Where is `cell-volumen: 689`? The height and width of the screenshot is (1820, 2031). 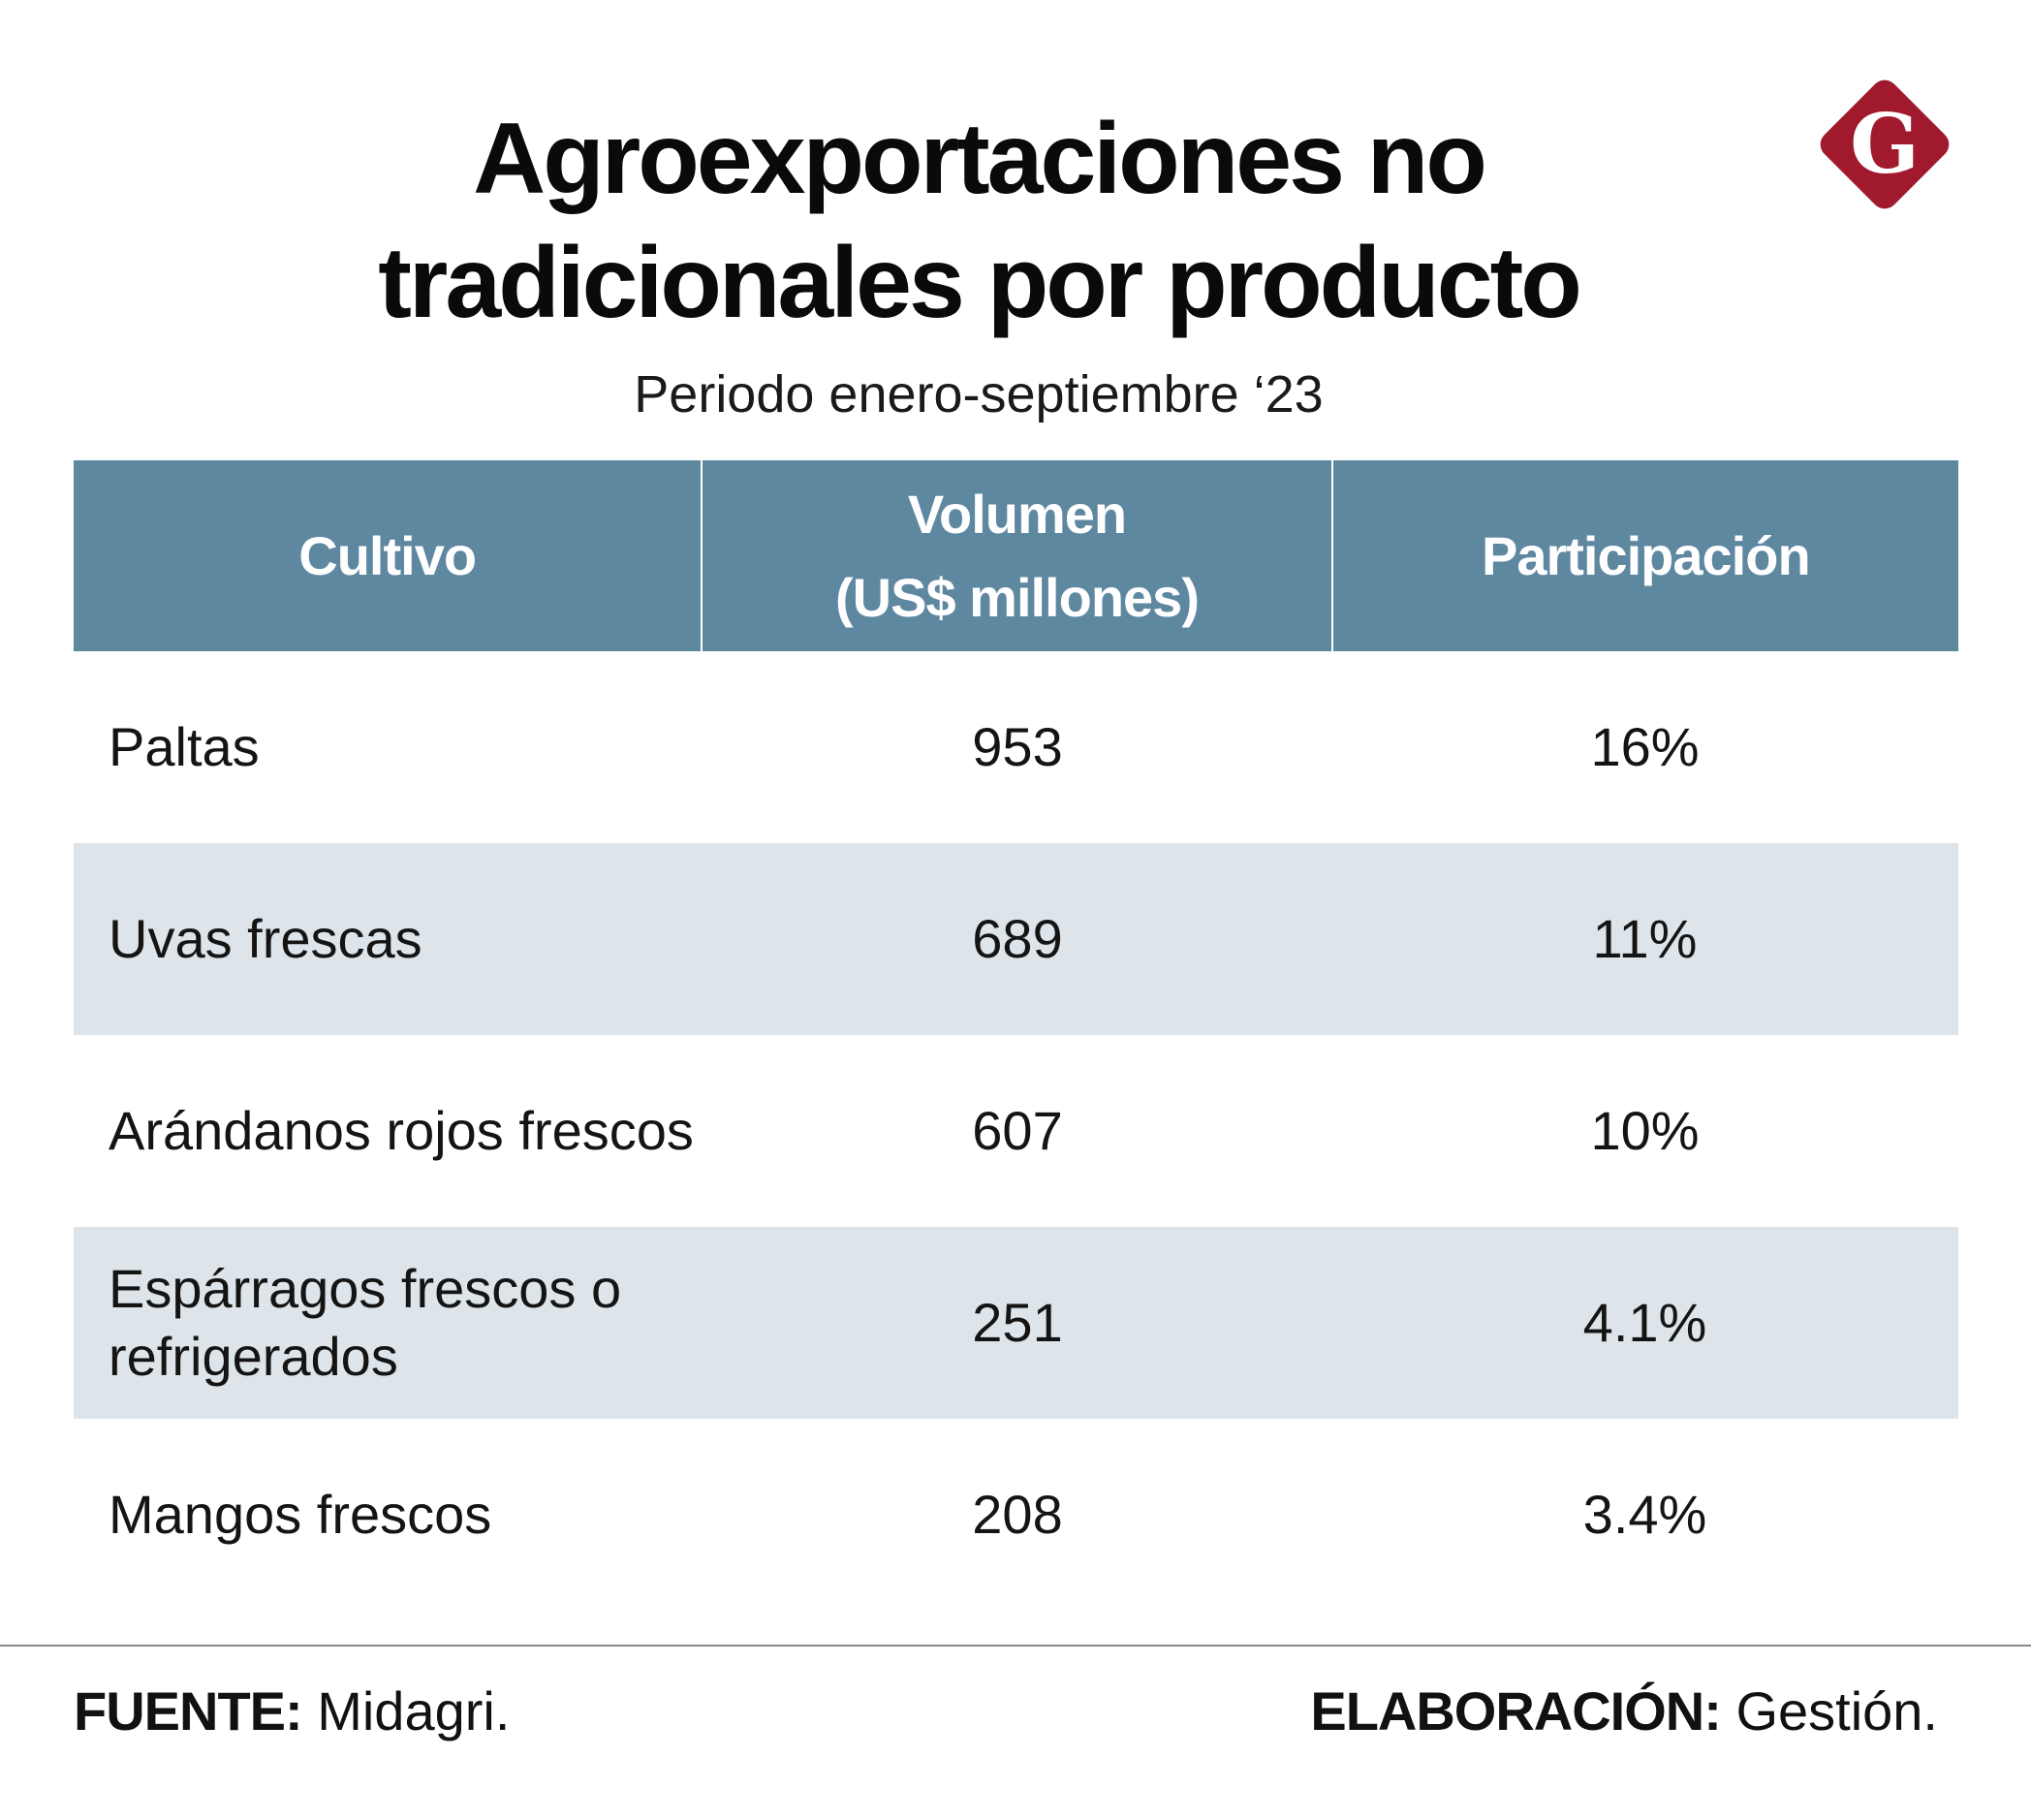 cell-volumen: 689 is located at coordinates (1017, 938).